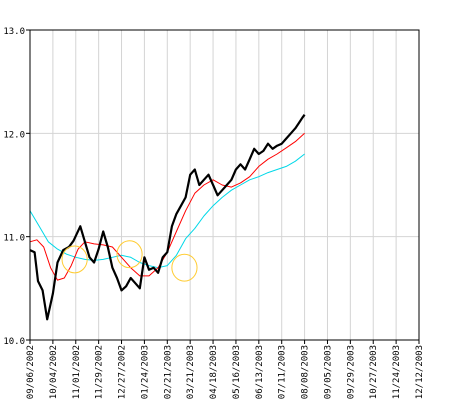 The height and width of the screenshot is (400, 450). Describe the element at coordinates (145, 372) in the screenshot. I see `x-tick-label: 01/24/2003` at that location.